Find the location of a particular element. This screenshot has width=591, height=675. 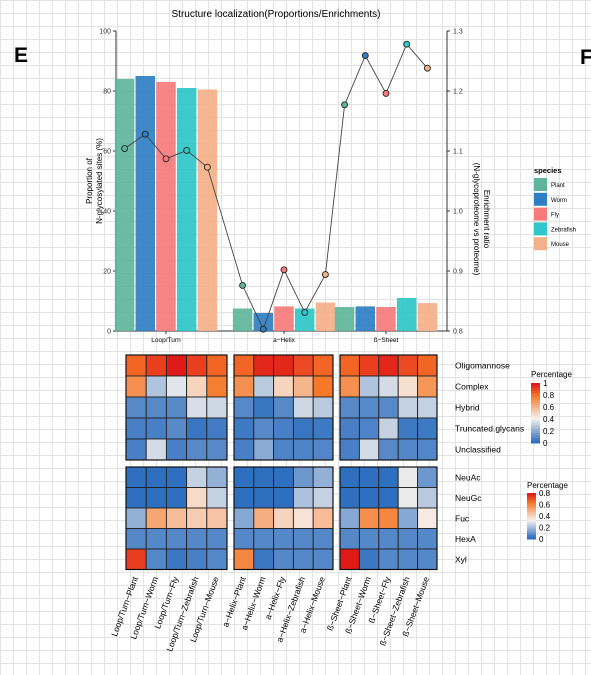

legend-swatch-mouse is located at coordinates (540, 244).